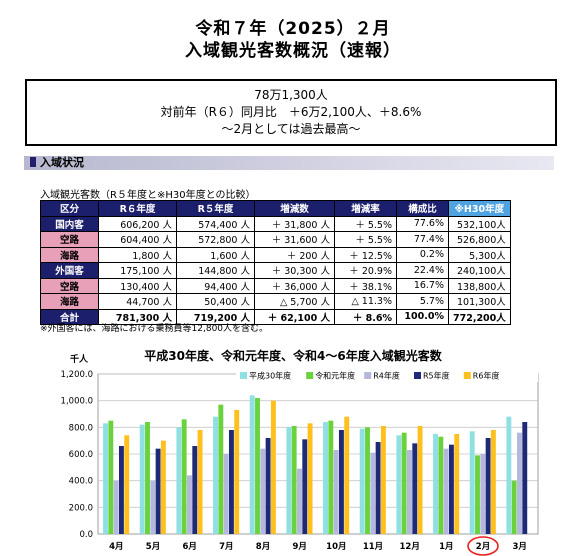 This screenshot has height=556, width=586. I want to click on bar-2月-平成30年度, so click(472, 482).